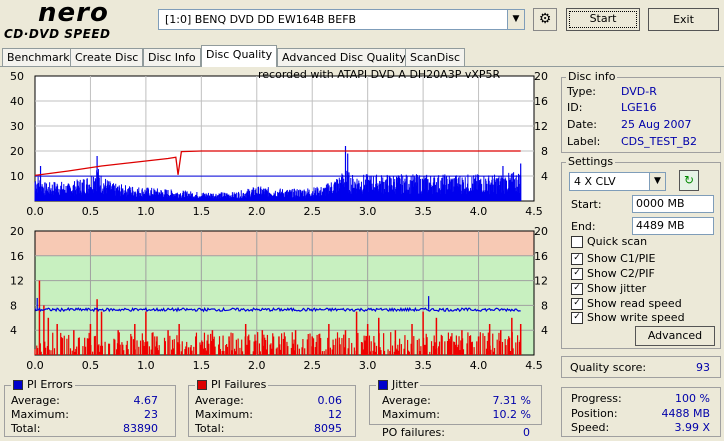  What do you see at coordinates (639, 107) in the screenshot?
I see `disc-id-value: LGE16` at bounding box center [639, 107].